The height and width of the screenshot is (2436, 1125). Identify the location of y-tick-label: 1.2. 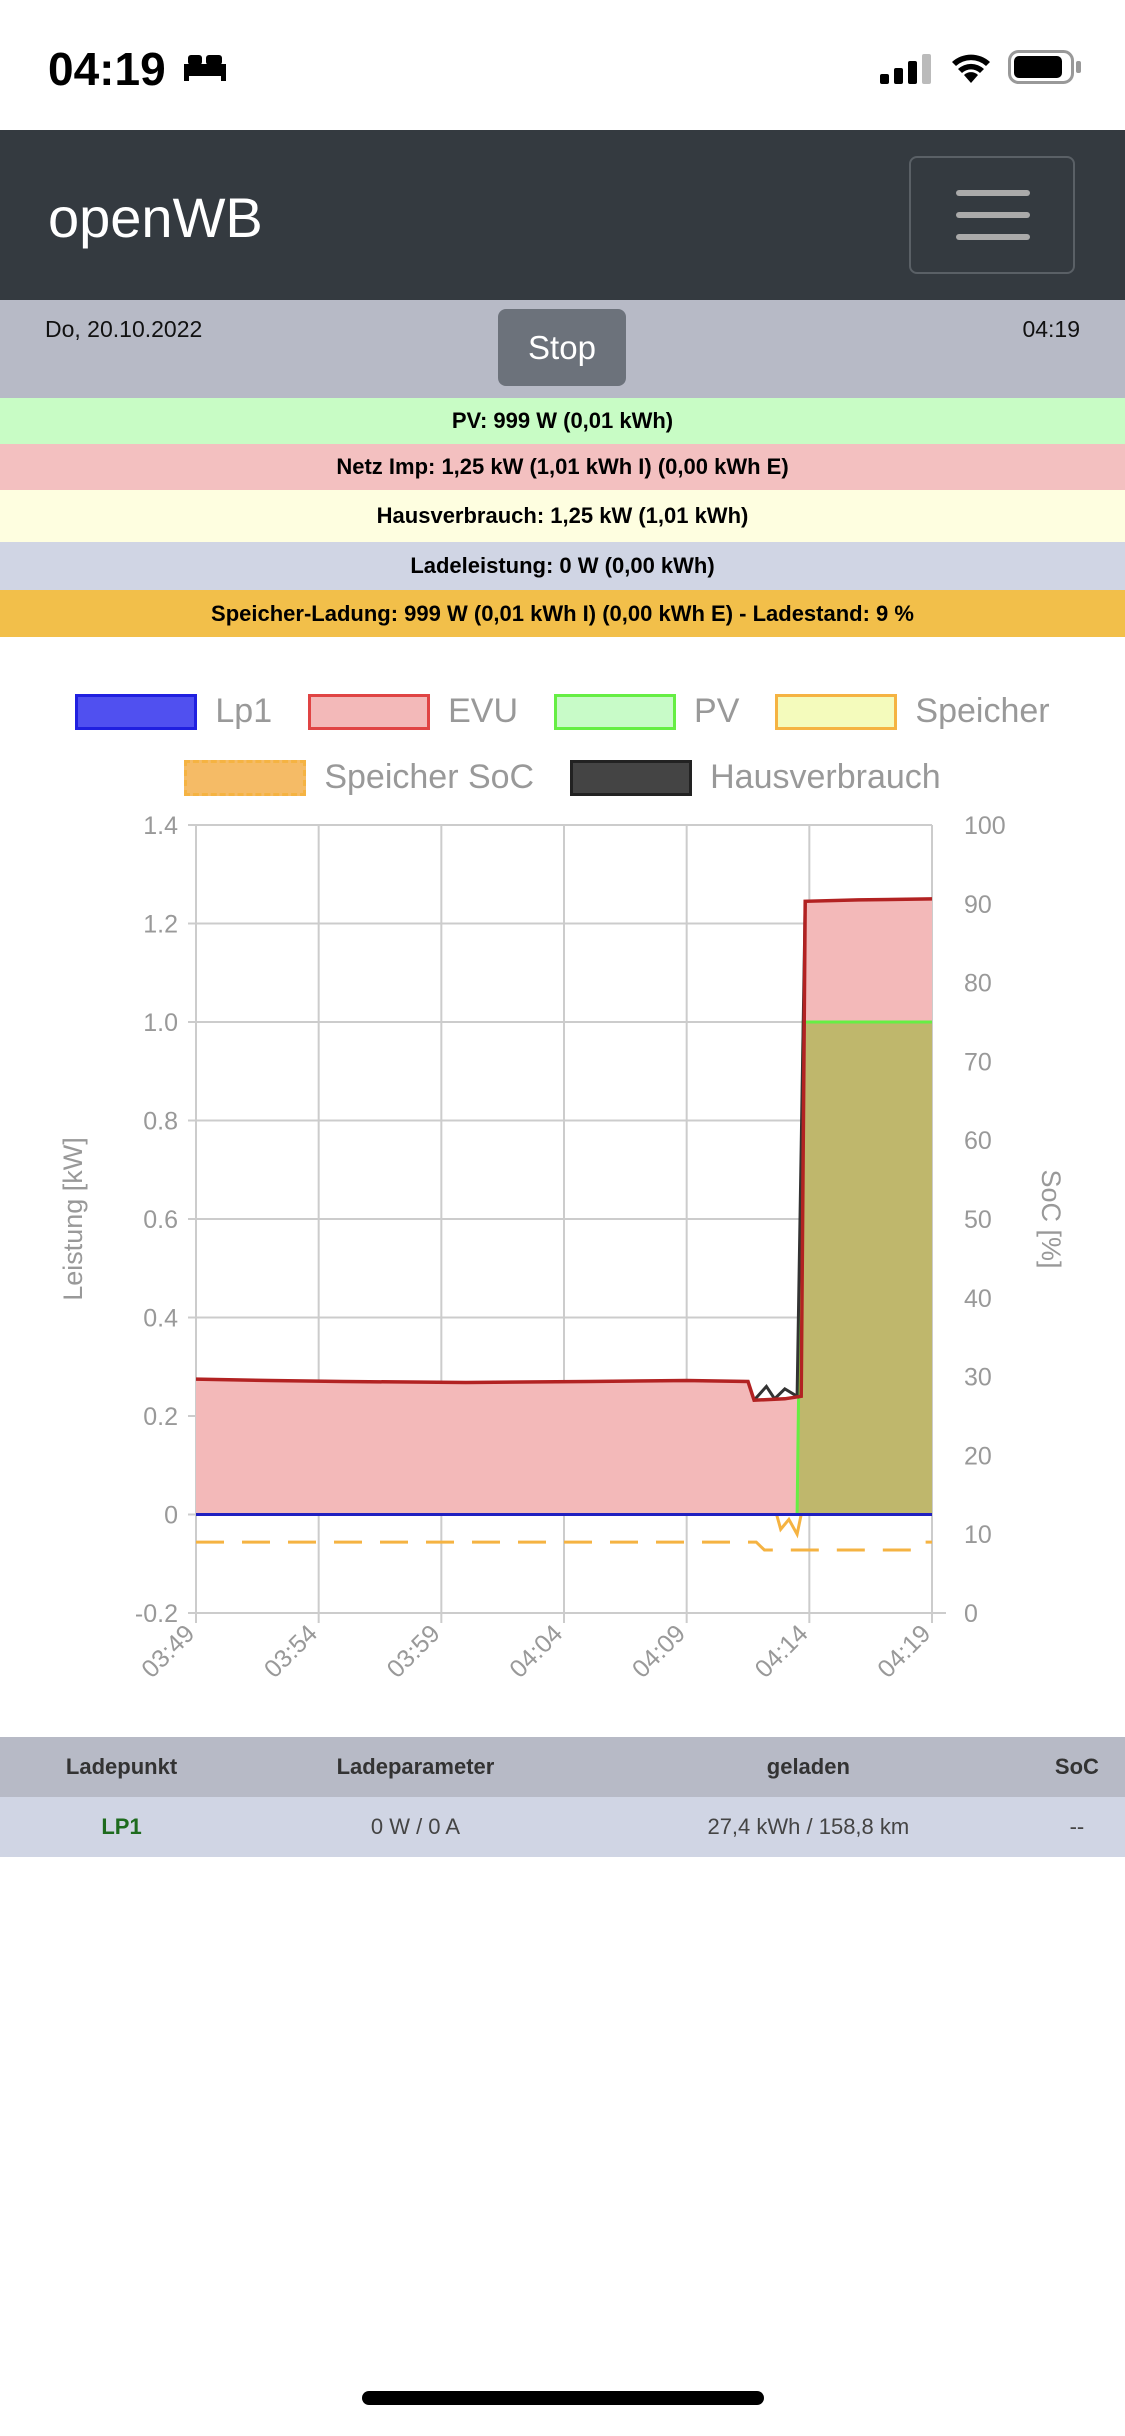
(160, 925).